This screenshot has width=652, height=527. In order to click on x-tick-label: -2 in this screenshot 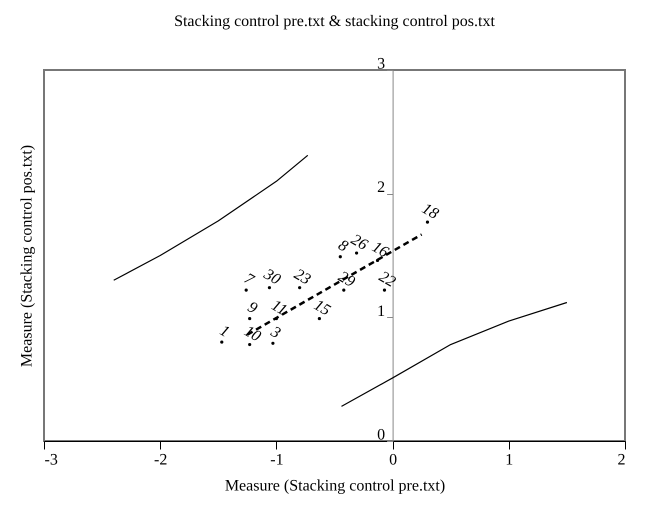, I will do `click(161, 460)`.